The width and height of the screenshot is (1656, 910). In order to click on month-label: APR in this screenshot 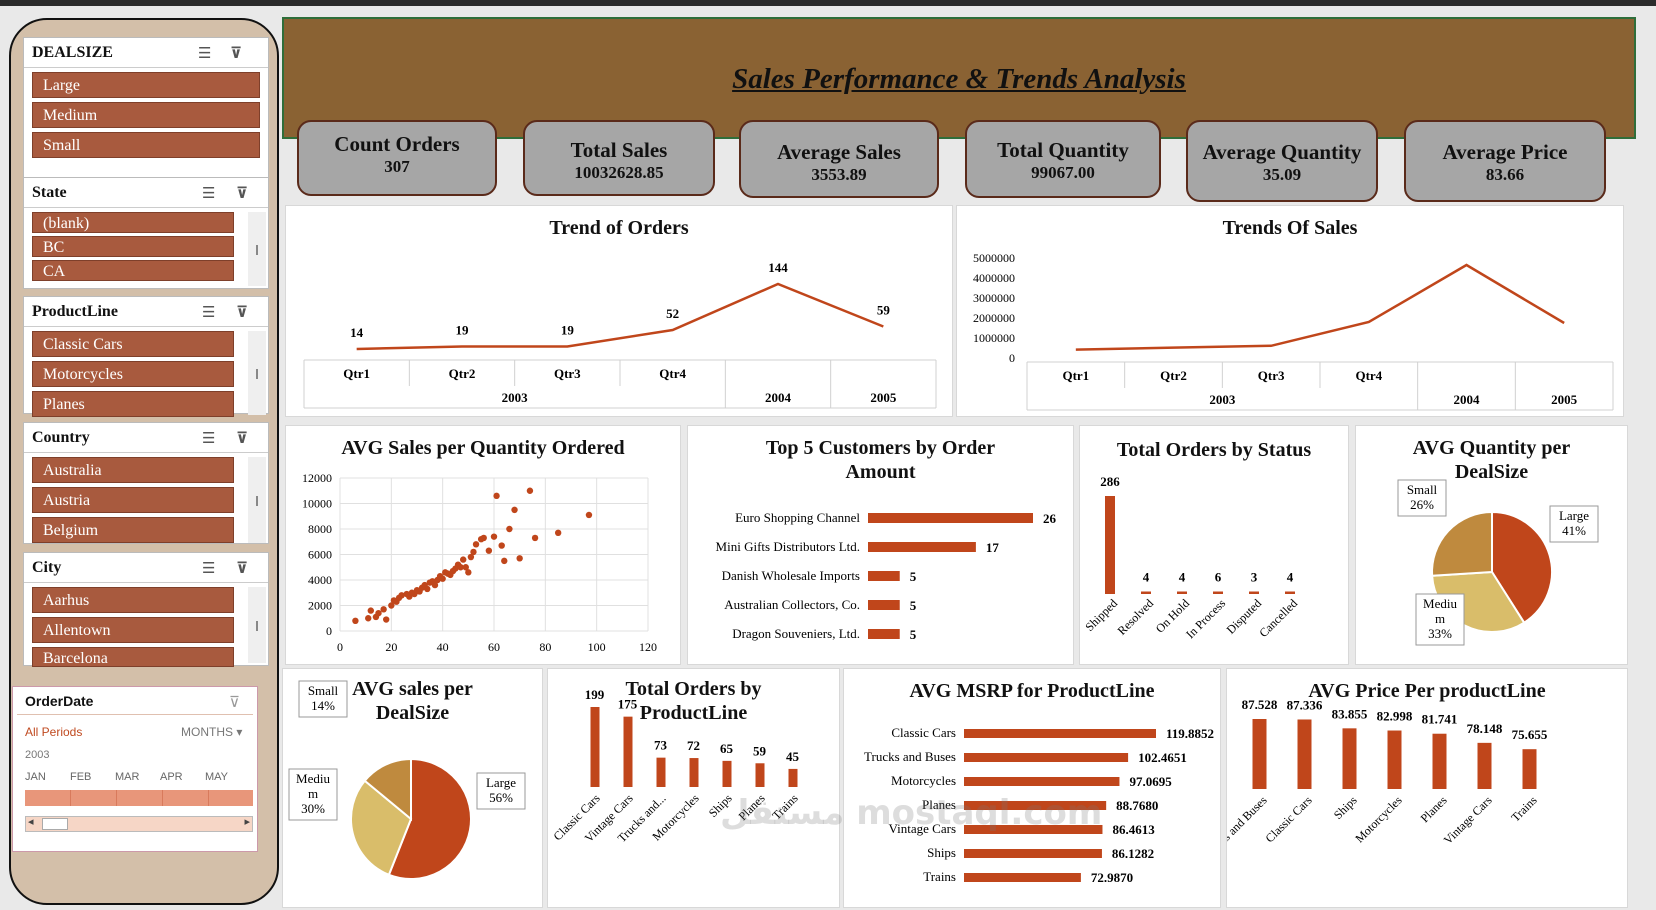, I will do `click(171, 777)`.